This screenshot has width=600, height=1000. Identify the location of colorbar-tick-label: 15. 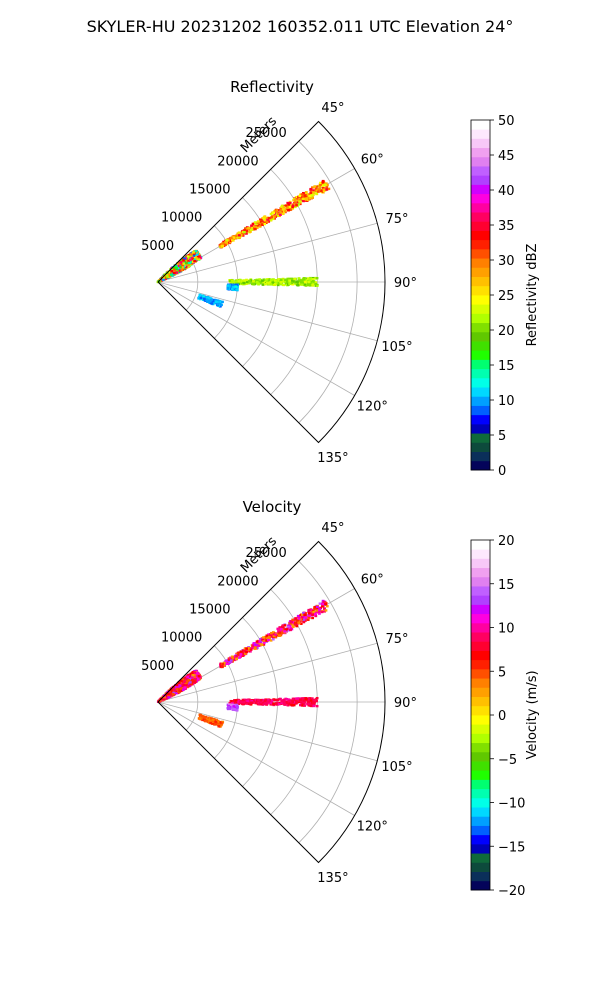
(506, 585).